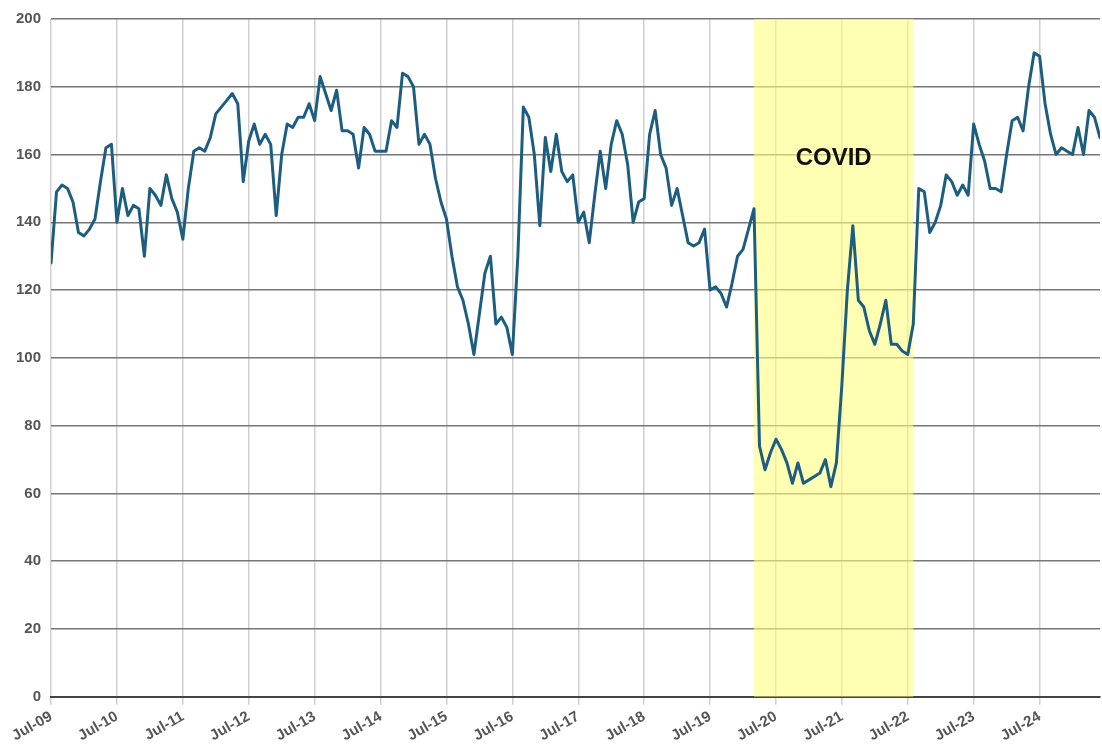 This screenshot has width=1102, height=752. Describe the element at coordinates (29, 85) in the screenshot. I see `y-tick-label: 180` at that location.